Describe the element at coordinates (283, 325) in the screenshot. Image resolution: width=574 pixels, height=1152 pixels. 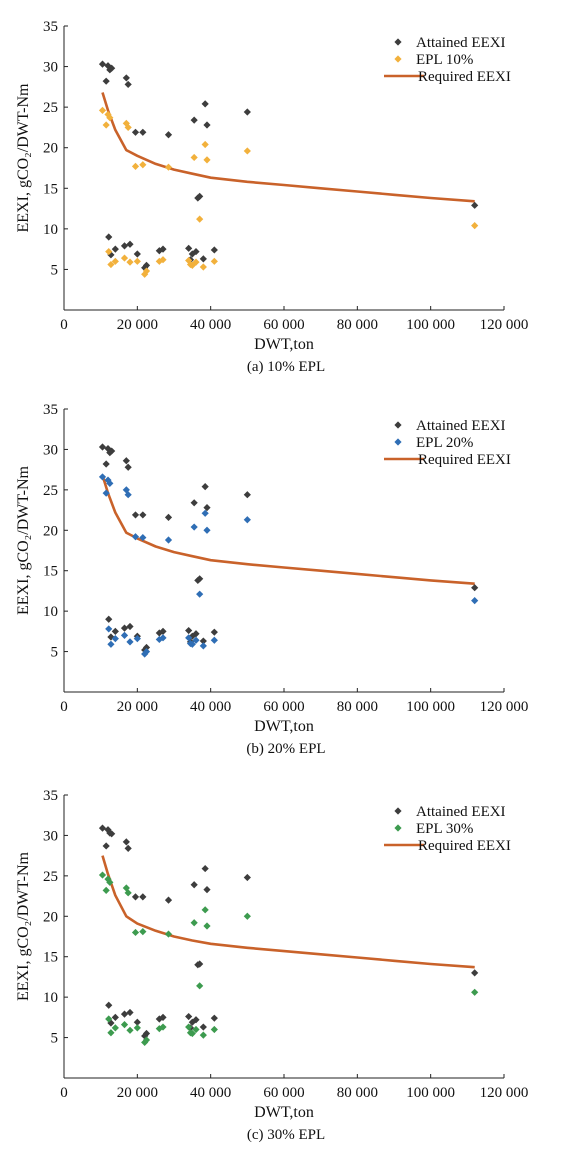
I see `x-tick-label: 60 000` at that location.